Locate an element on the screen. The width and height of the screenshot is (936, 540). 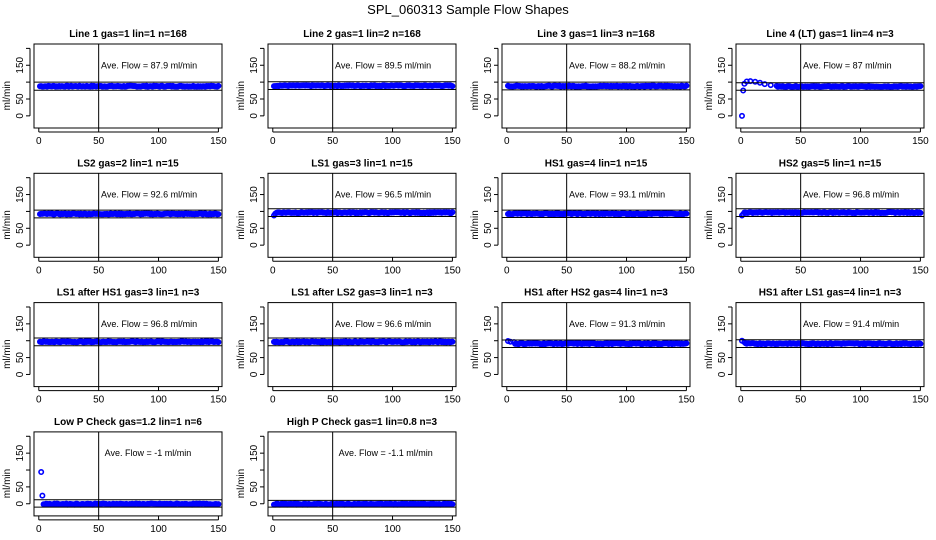
panel-title: HS1 gas=4 lin=1 n=15 is located at coordinates (596, 163).